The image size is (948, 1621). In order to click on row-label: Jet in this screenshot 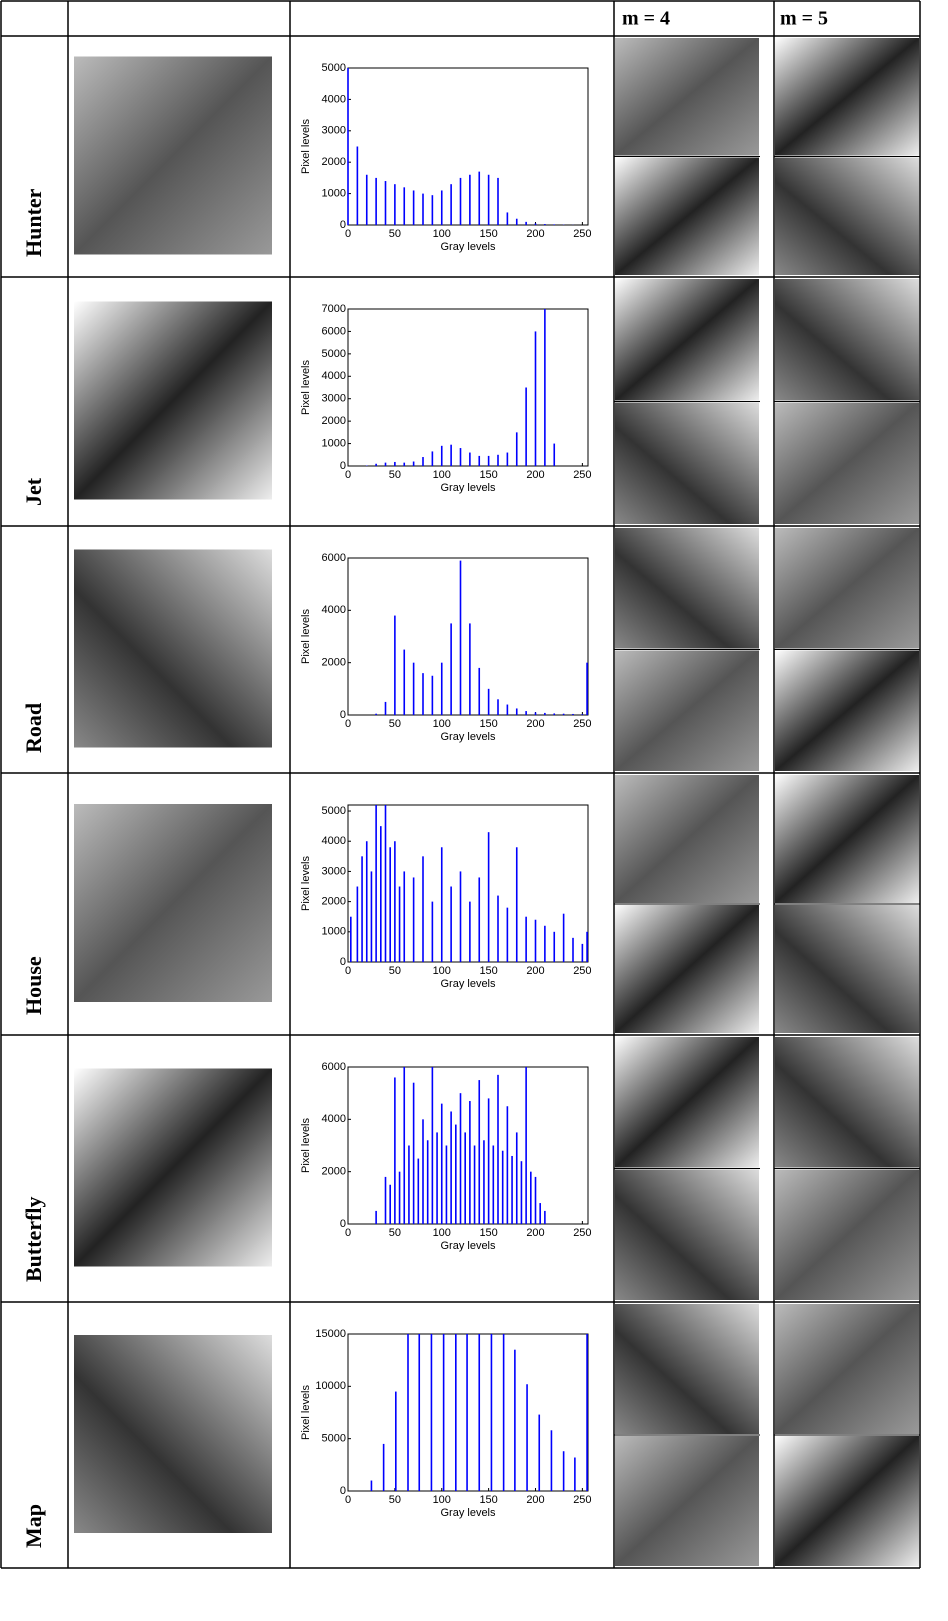, I will do `click(33, 491)`.